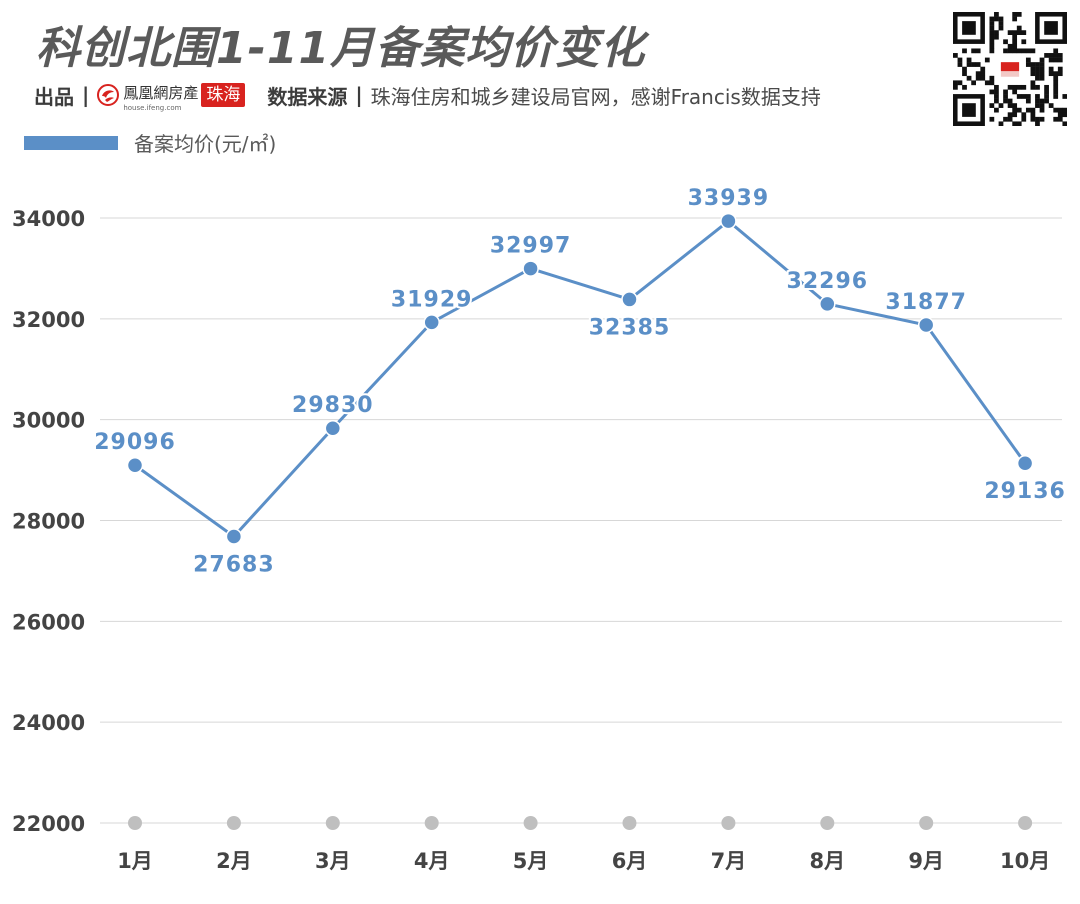 The width and height of the screenshot is (1080, 904). I want to click on source-text: 珠海住房和城乡建设局官网，感谢Francis数据支持, so click(595, 96).